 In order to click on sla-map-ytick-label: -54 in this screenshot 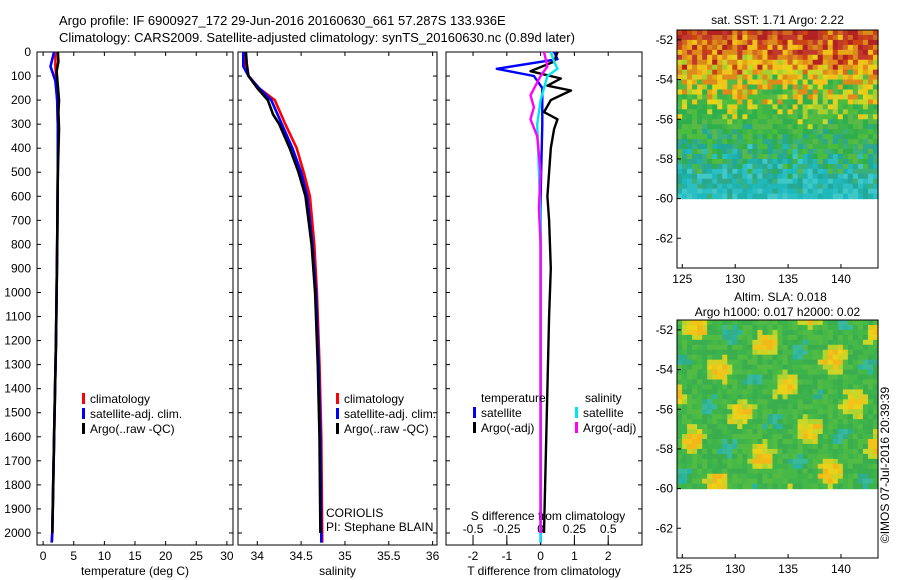, I will do `click(665, 370)`.